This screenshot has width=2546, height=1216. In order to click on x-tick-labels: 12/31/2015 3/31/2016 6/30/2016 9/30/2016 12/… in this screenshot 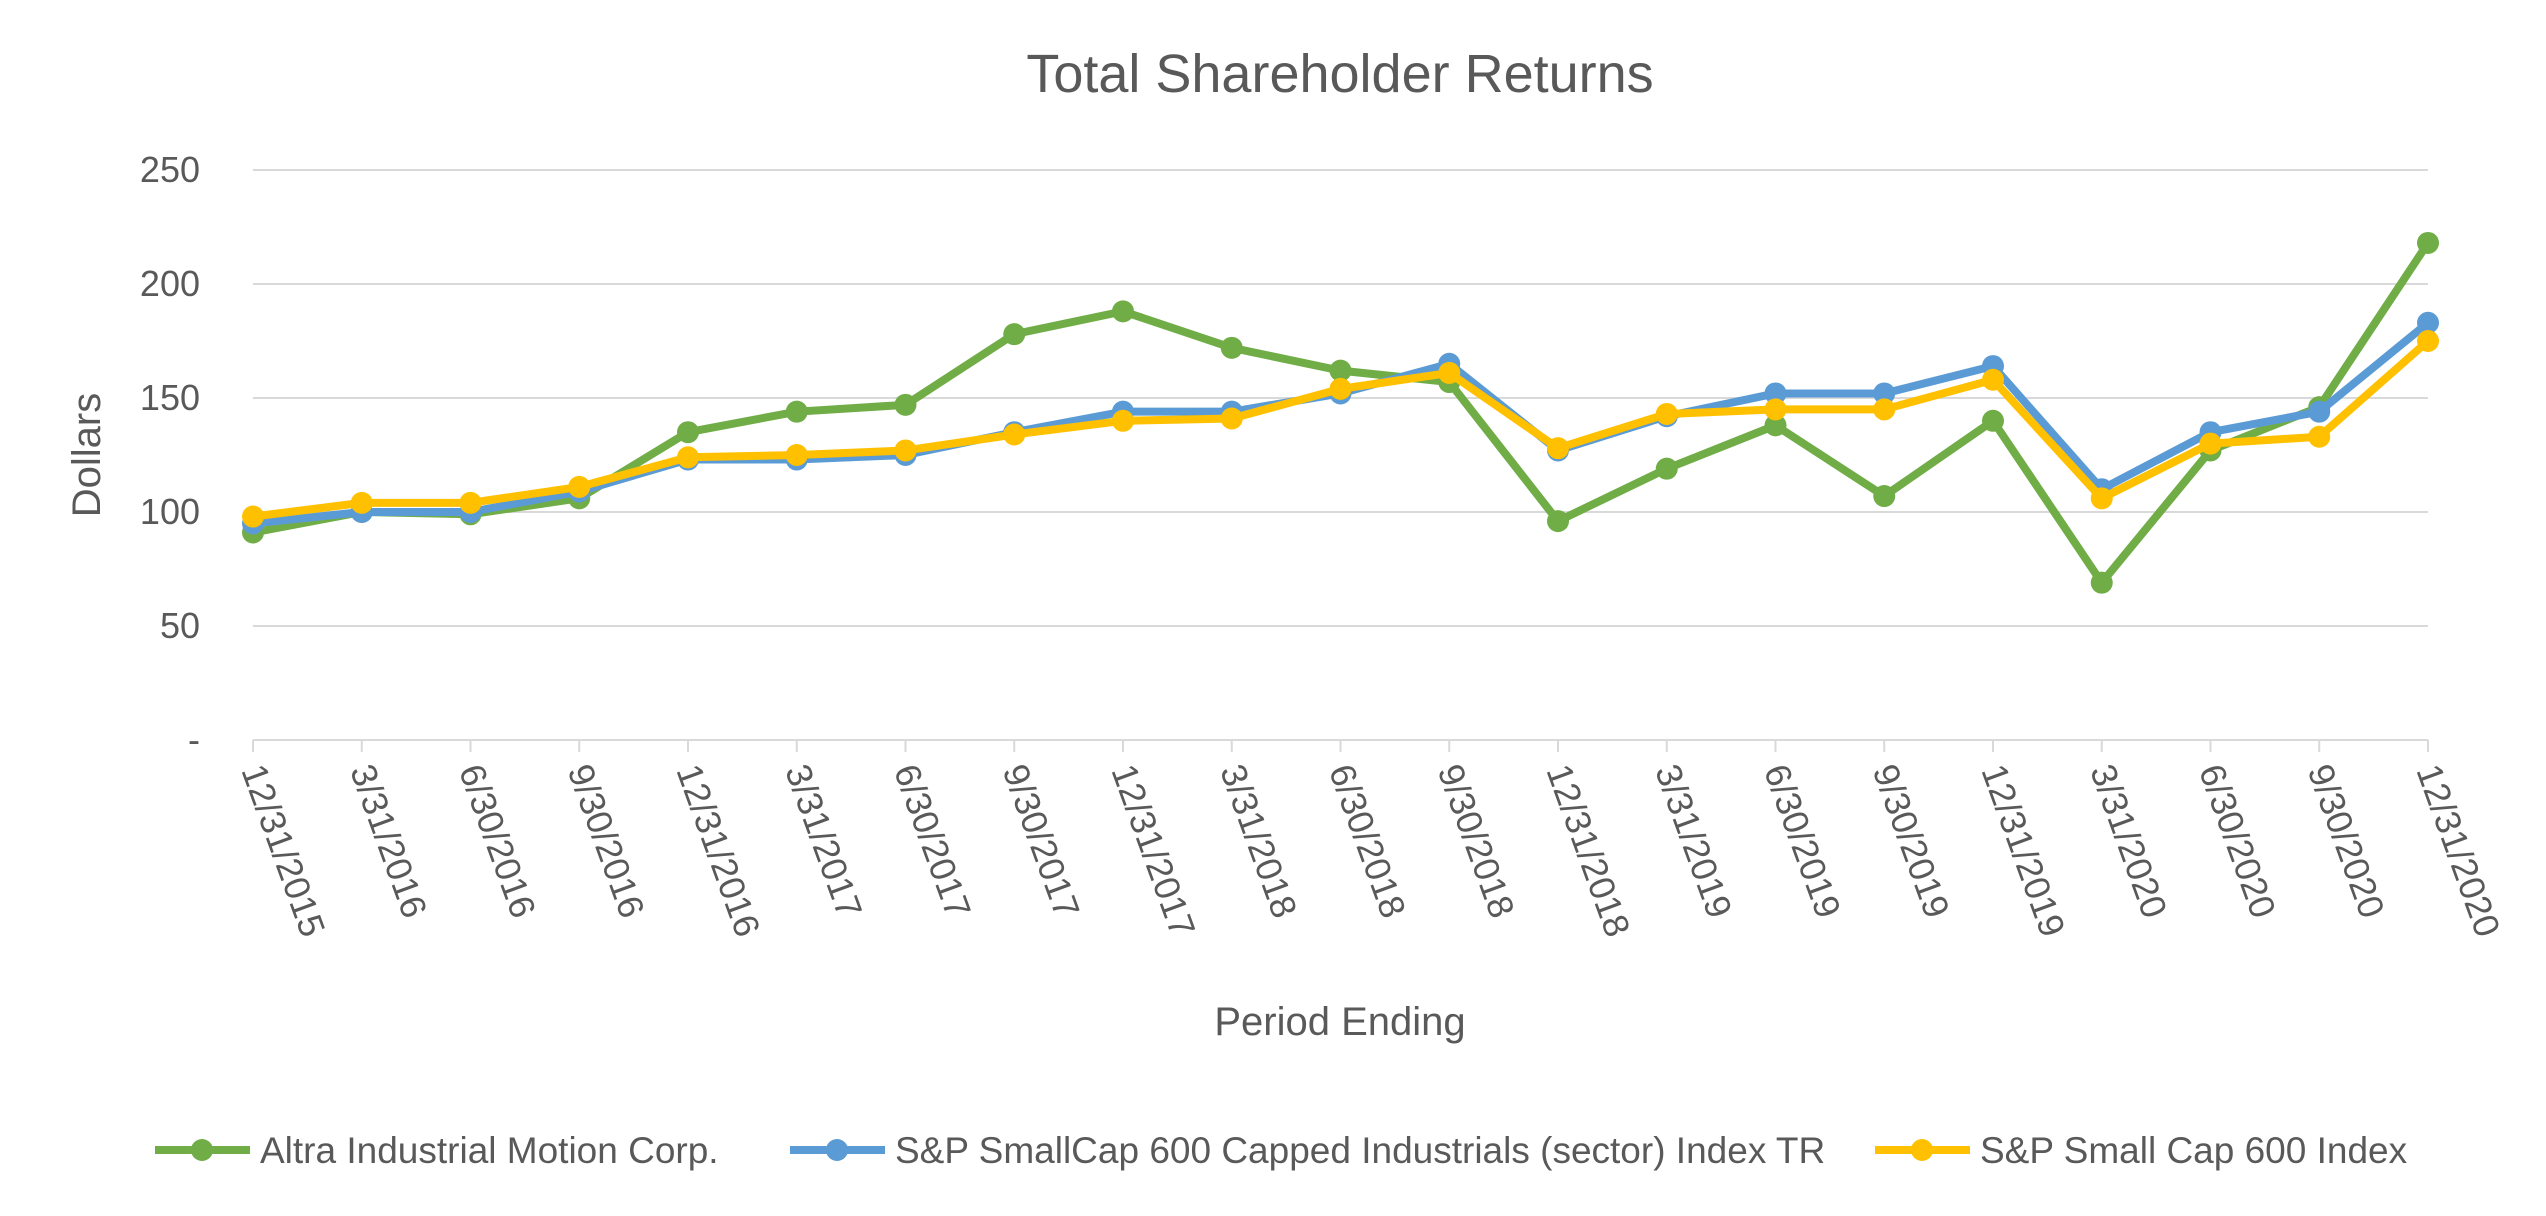, I will do `click(1370, 850)`.